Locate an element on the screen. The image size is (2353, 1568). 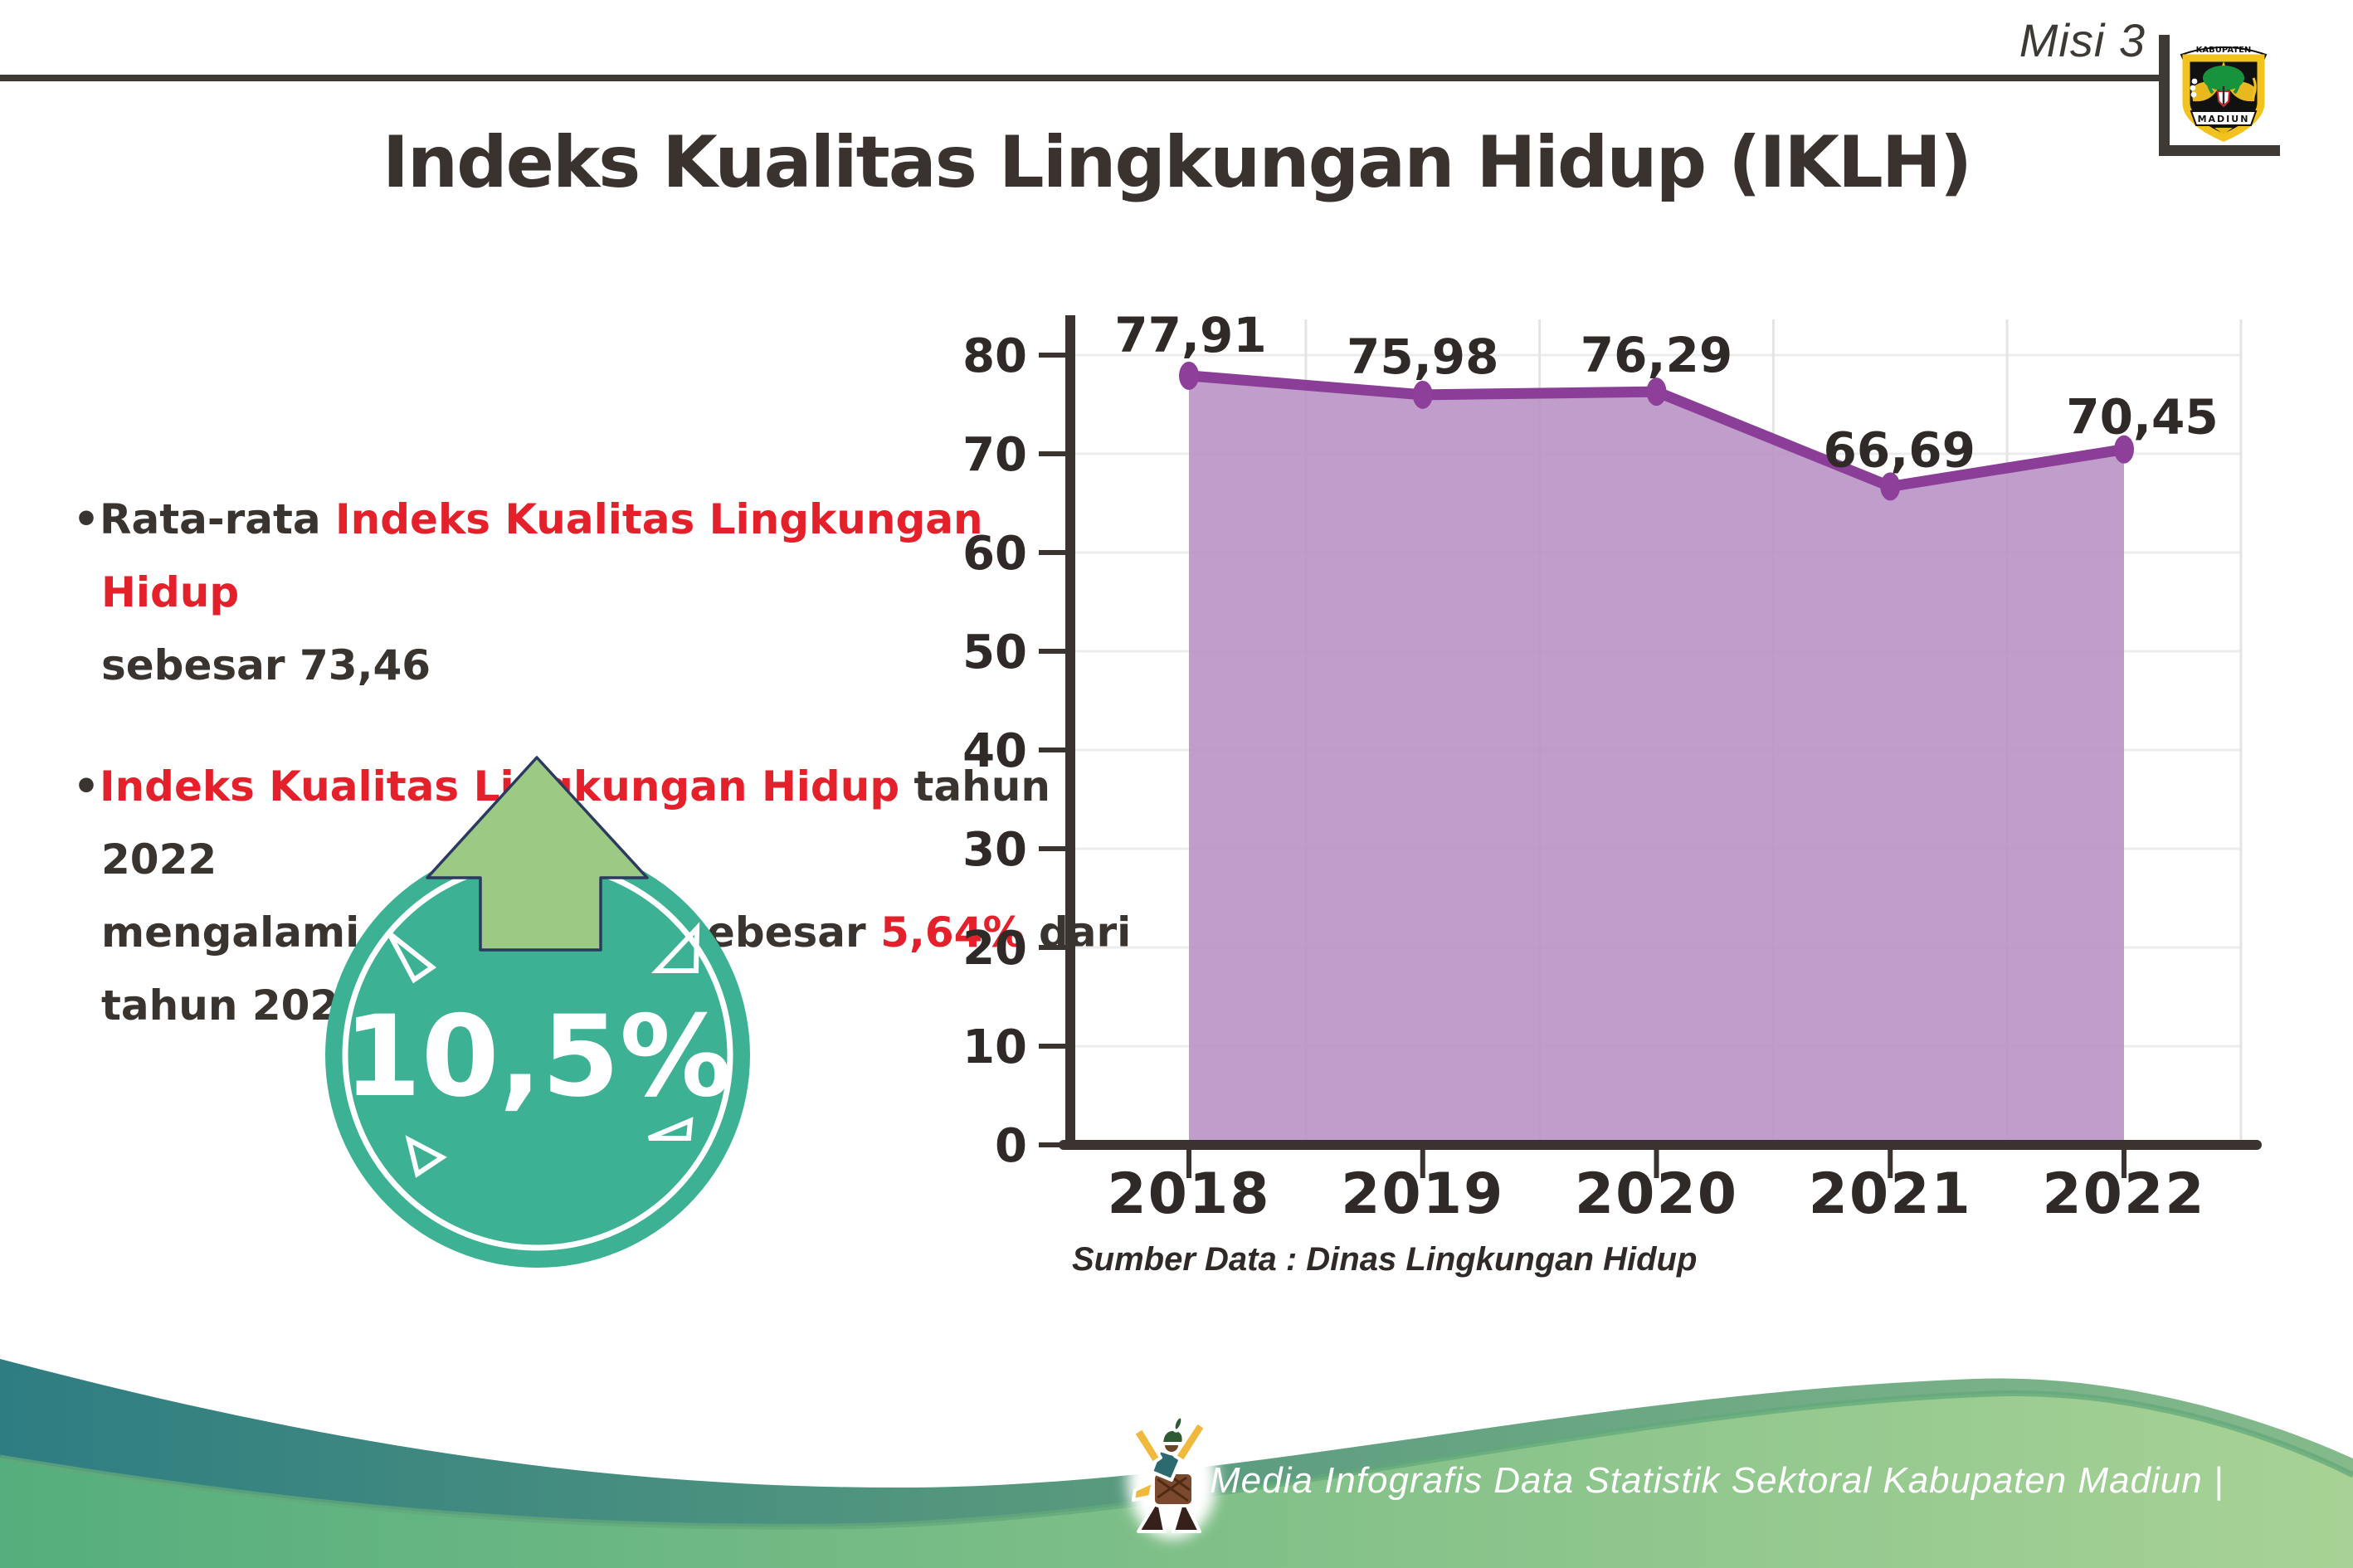
footer-wave-edge is located at coordinates (1176, 1460).